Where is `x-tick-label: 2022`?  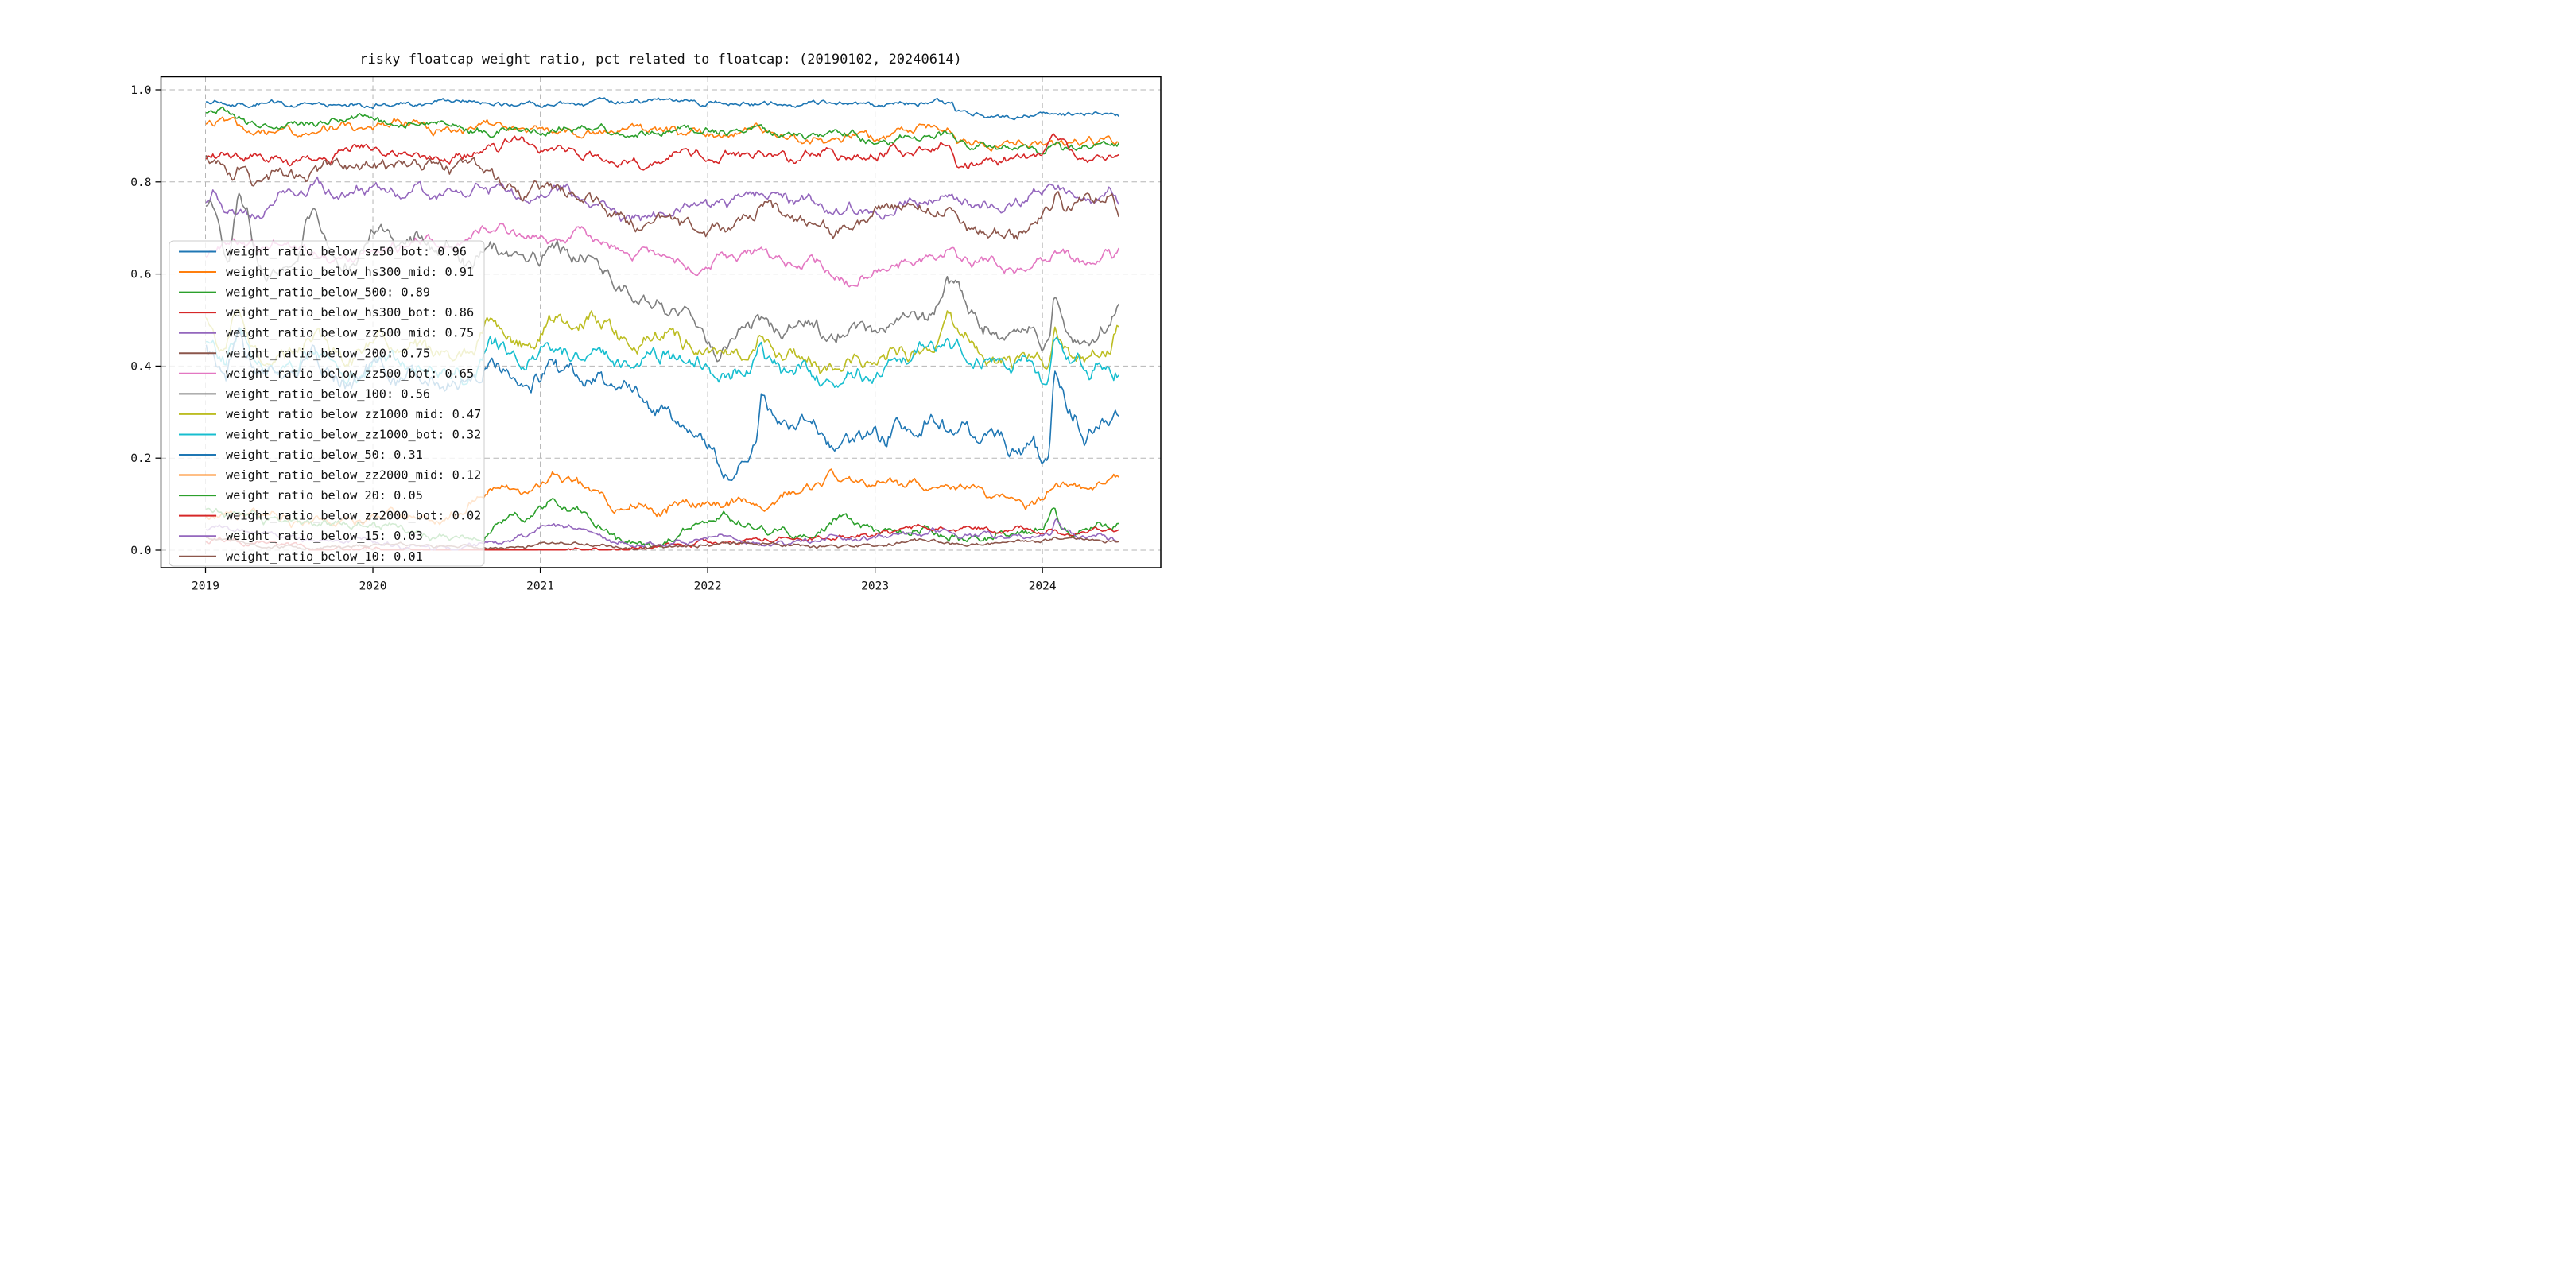 x-tick-label: 2022 is located at coordinates (708, 586).